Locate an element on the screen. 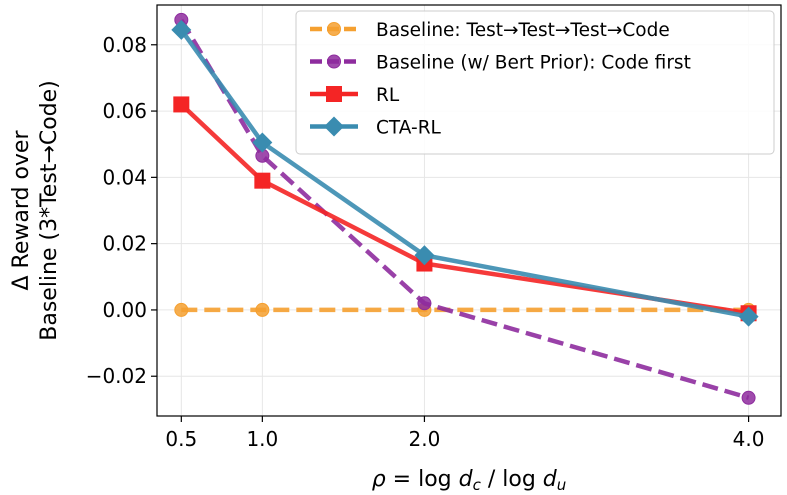 The width and height of the screenshot is (787, 495). x-tick-label: 1.0 is located at coordinates (262, 439).